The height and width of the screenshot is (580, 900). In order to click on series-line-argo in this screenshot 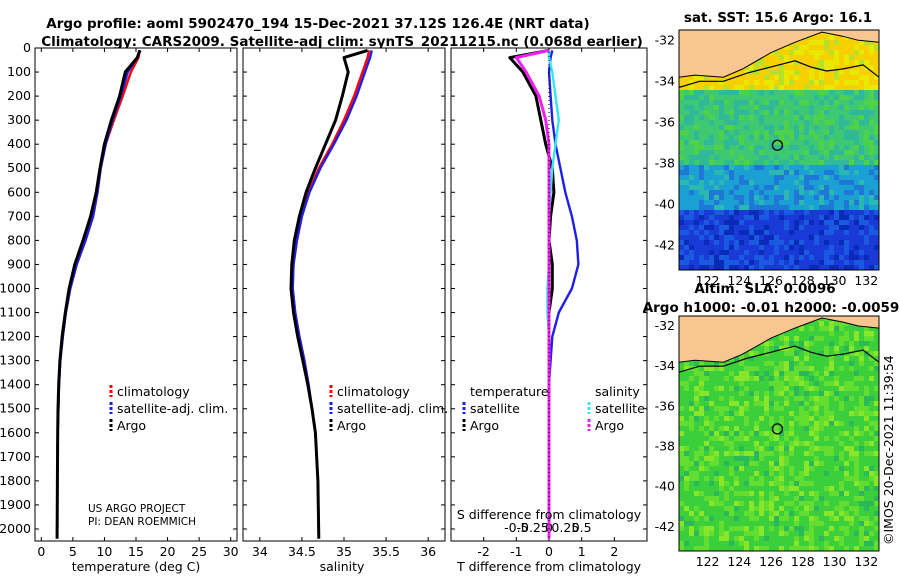, I will do `click(329, 293)`.